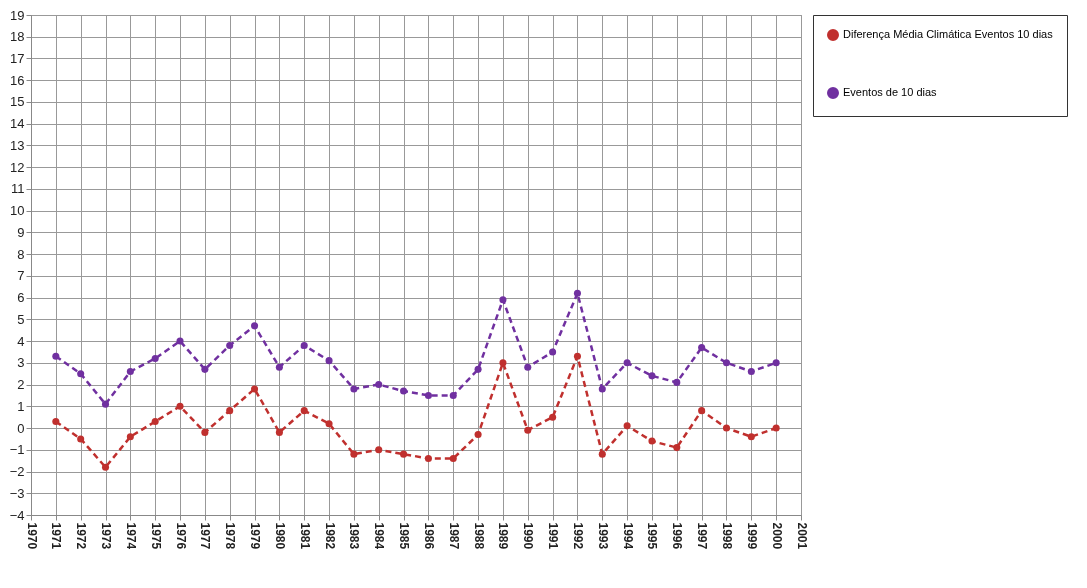 The image size is (1087, 588). I want to click on y-tick-label: 14, so click(17, 124).